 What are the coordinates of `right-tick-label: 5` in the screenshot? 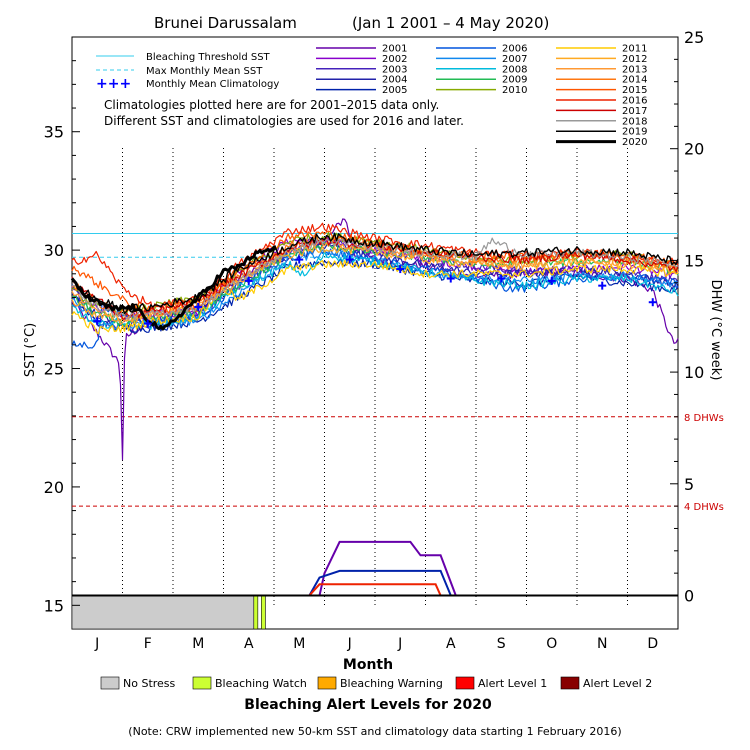 It's located at (689, 484).